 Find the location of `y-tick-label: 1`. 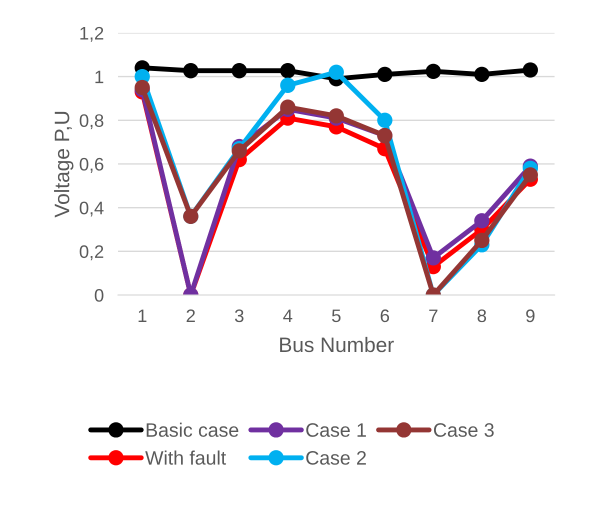

y-tick-label: 1 is located at coordinates (99, 77).